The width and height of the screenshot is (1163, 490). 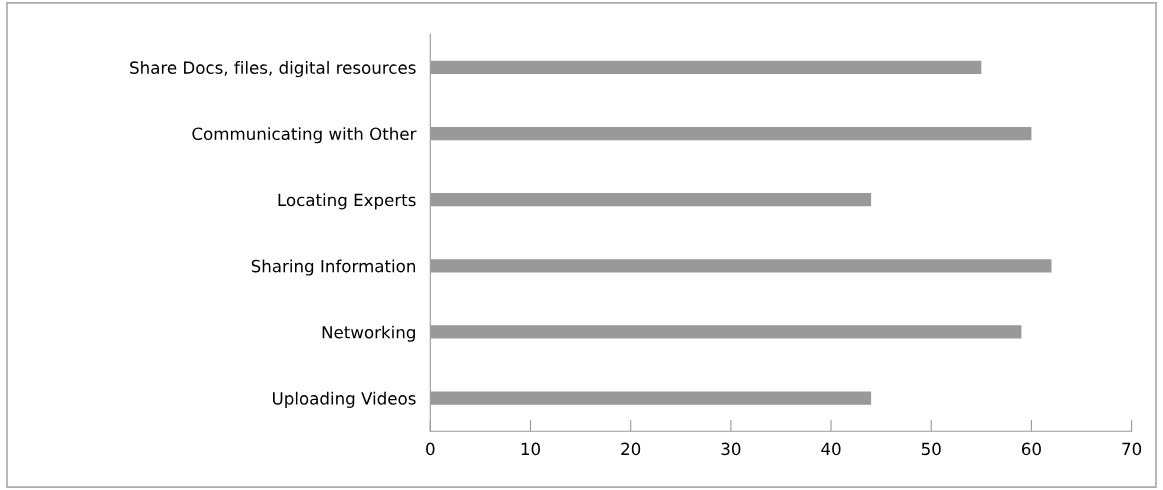 I want to click on y-tick-label: Sharing Information, so click(x=333, y=267).